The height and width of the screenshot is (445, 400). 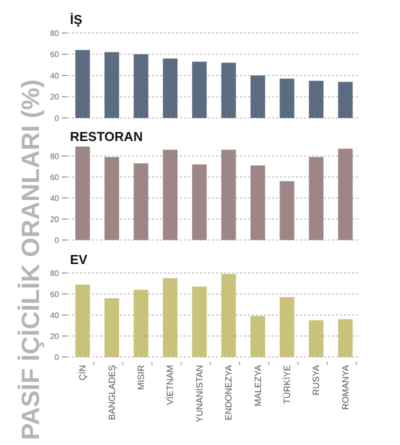 I want to click on x-tick-label: VİETNAM, so click(x=170, y=385).